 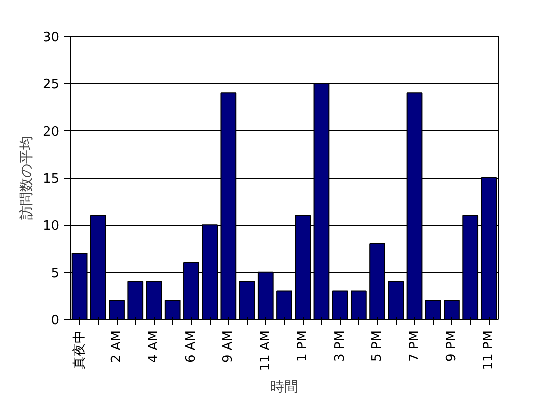 What do you see at coordinates (284, 387) in the screenshot?
I see `x-axis-title: 時間` at bounding box center [284, 387].